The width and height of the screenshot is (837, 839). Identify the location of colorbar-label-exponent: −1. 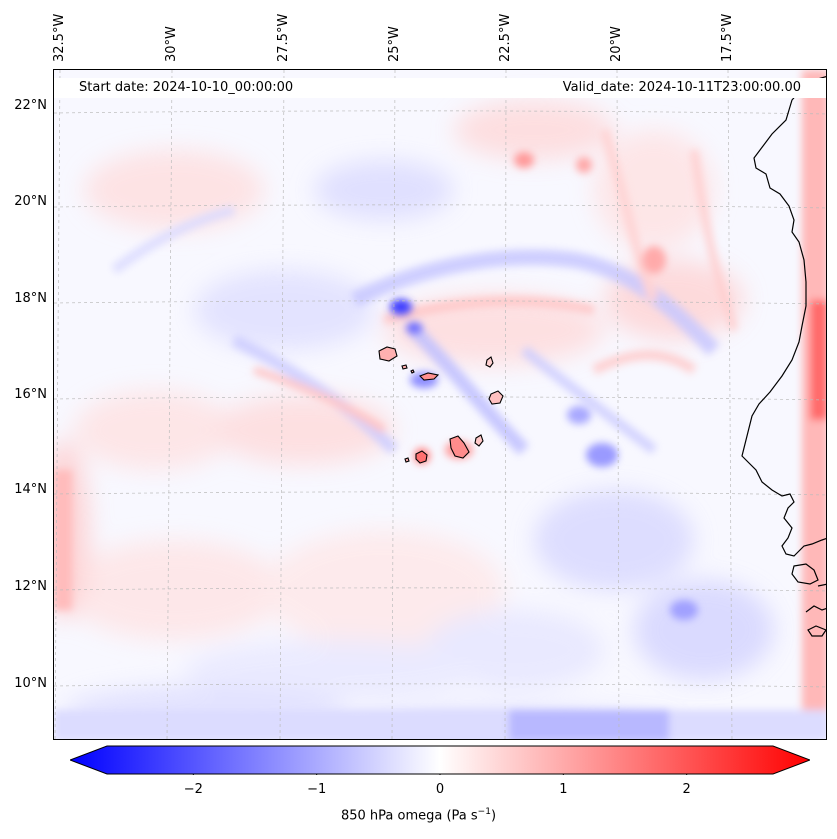
(484, 812).